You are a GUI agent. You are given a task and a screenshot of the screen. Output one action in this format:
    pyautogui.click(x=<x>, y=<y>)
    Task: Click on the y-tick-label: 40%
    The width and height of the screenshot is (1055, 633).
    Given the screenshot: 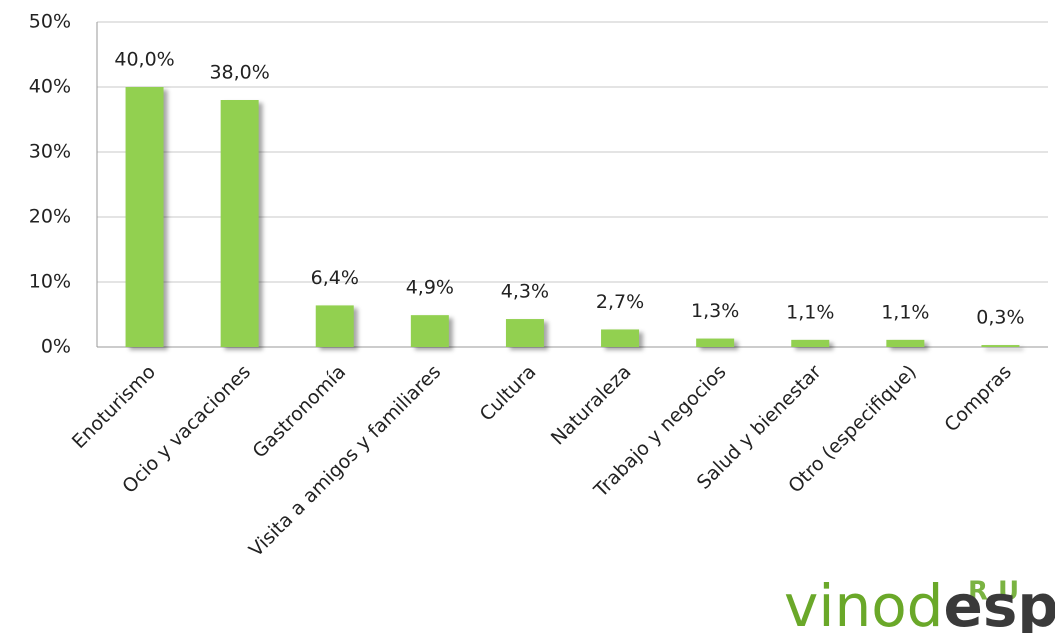 What is the action you would take?
    pyautogui.click(x=50, y=87)
    